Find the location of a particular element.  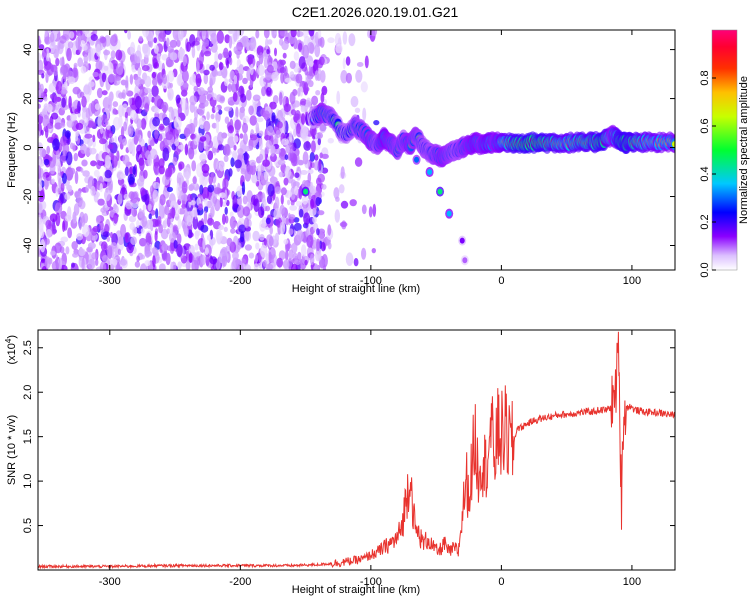

figure-title: C2E1.2026.020.19.01.G21 is located at coordinates (375, 12).